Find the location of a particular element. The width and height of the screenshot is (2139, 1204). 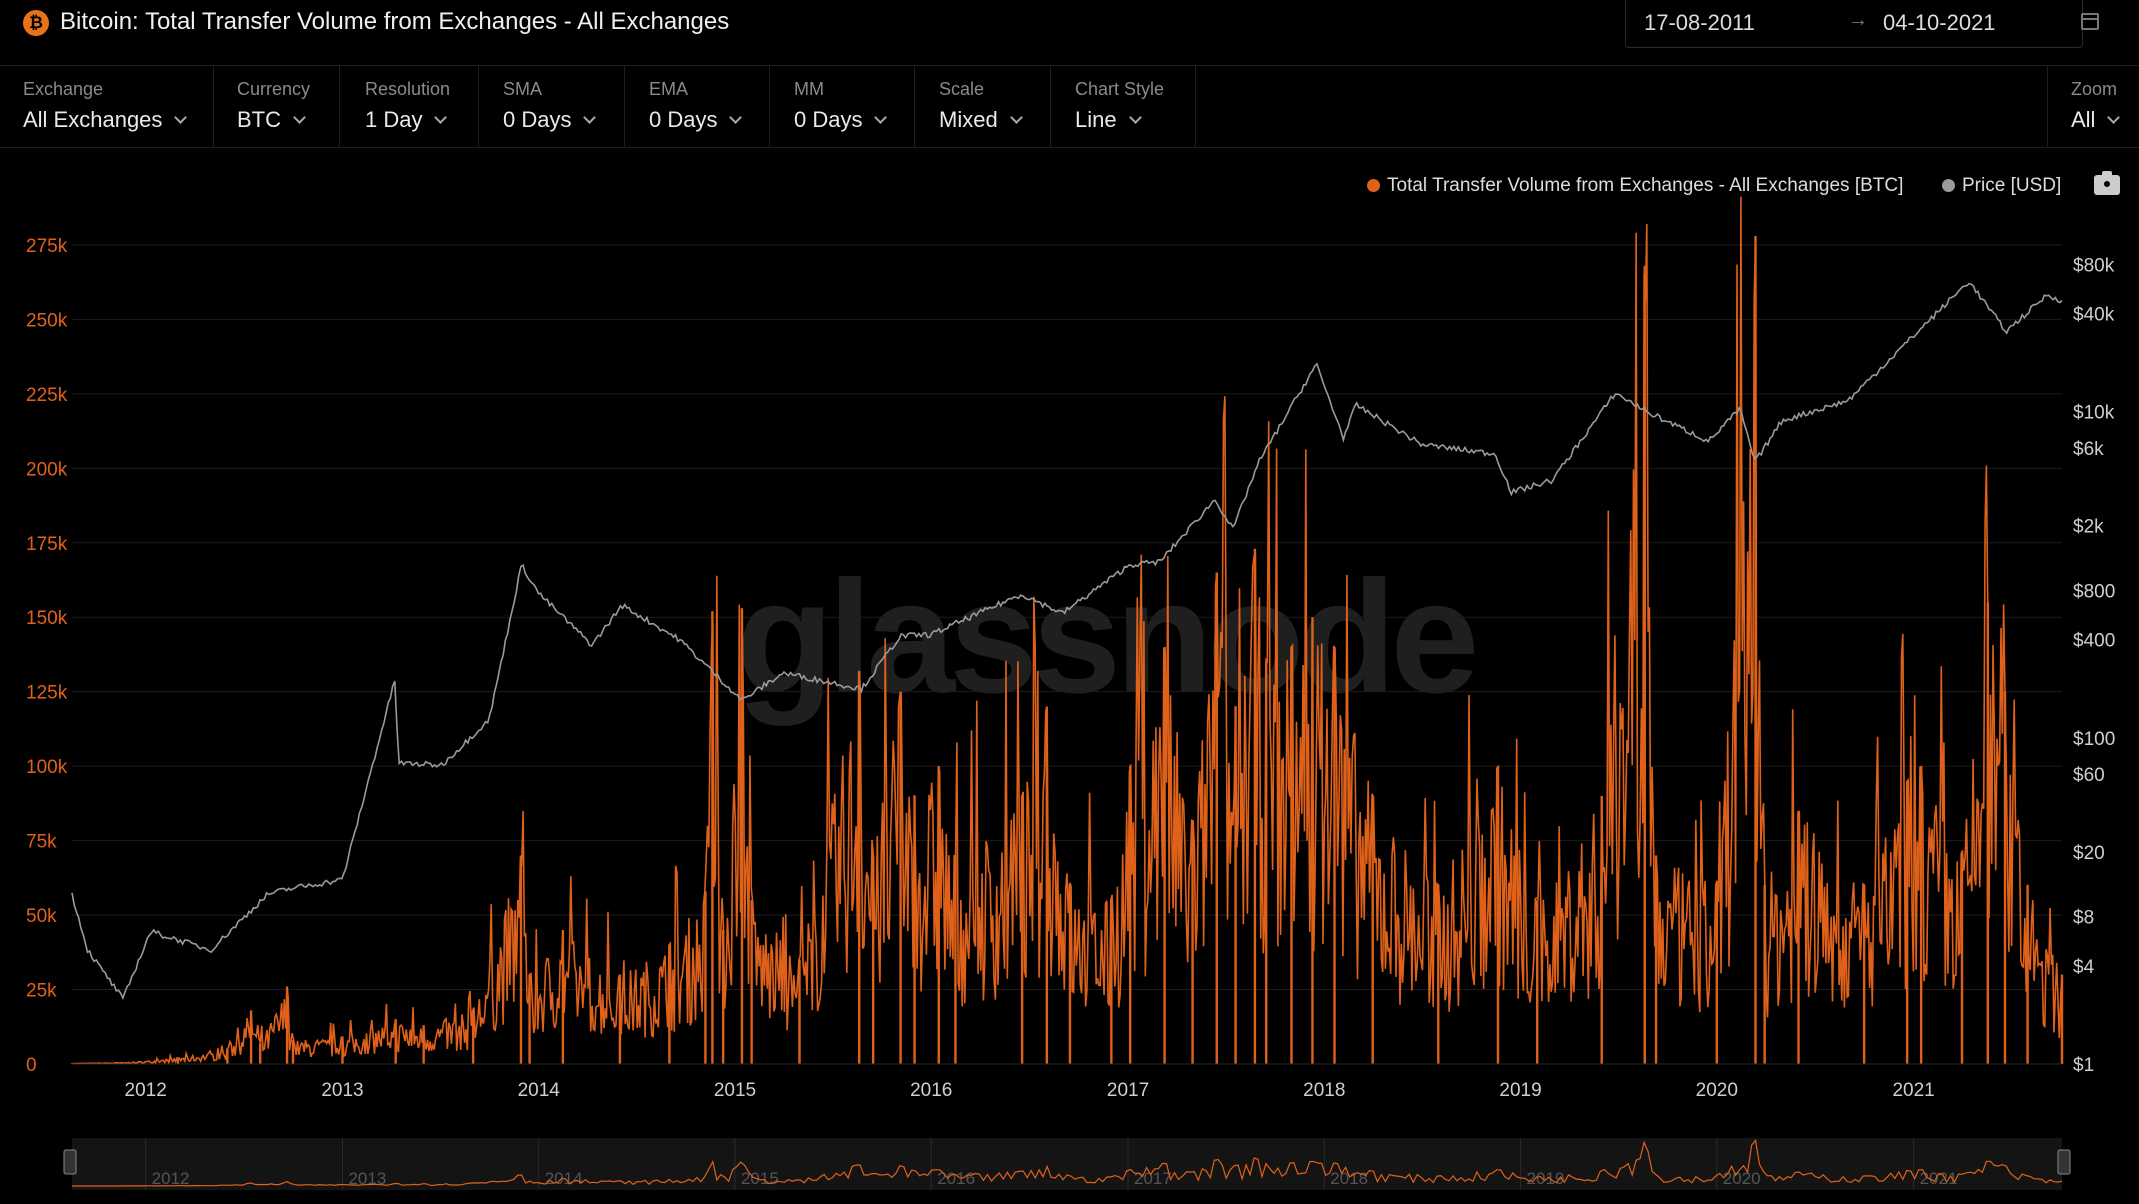

x-axis: 2012 2013 2014 2015 2016 2017 2018 2019 2020 2021 is located at coordinates (1067, 1082).